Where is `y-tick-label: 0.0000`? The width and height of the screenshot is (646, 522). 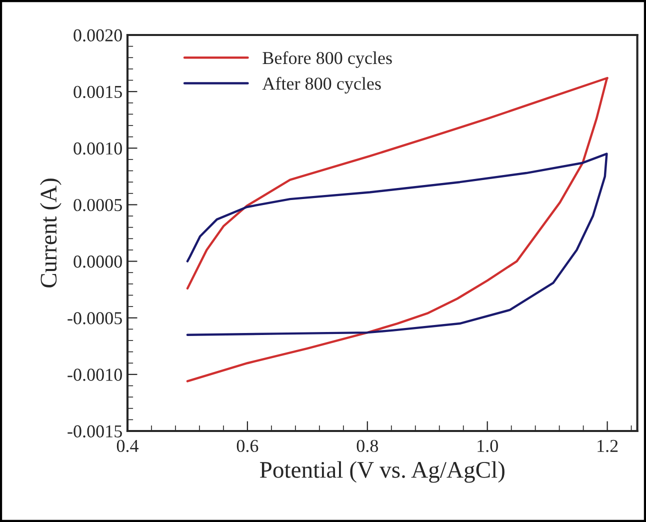 y-tick-label: 0.0000 is located at coordinates (98, 262).